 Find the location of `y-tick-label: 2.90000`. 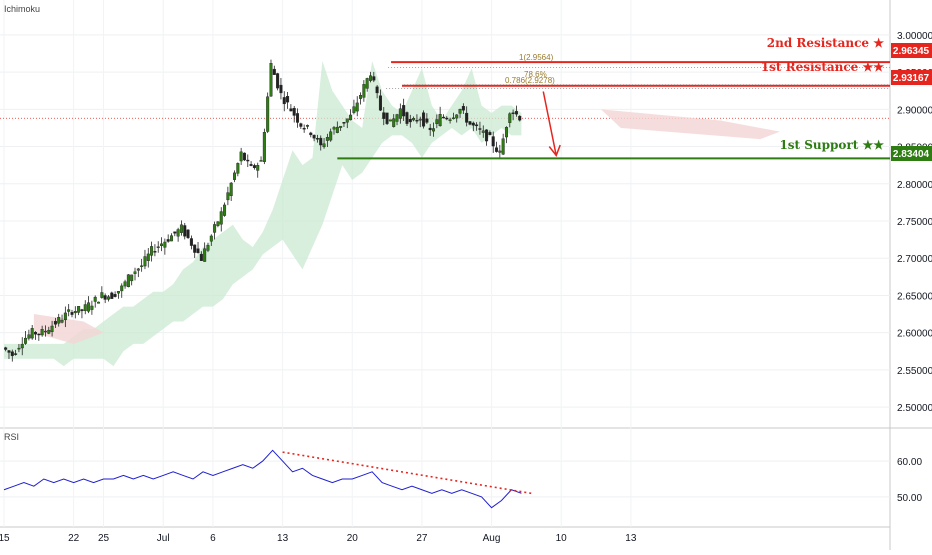

y-tick-label: 2.90000 is located at coordinates (914, 110).